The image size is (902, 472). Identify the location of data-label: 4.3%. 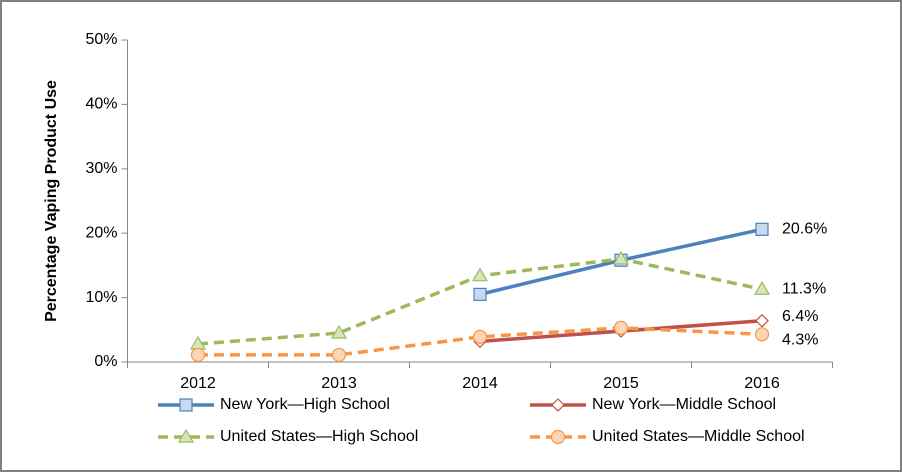
(800, 340).